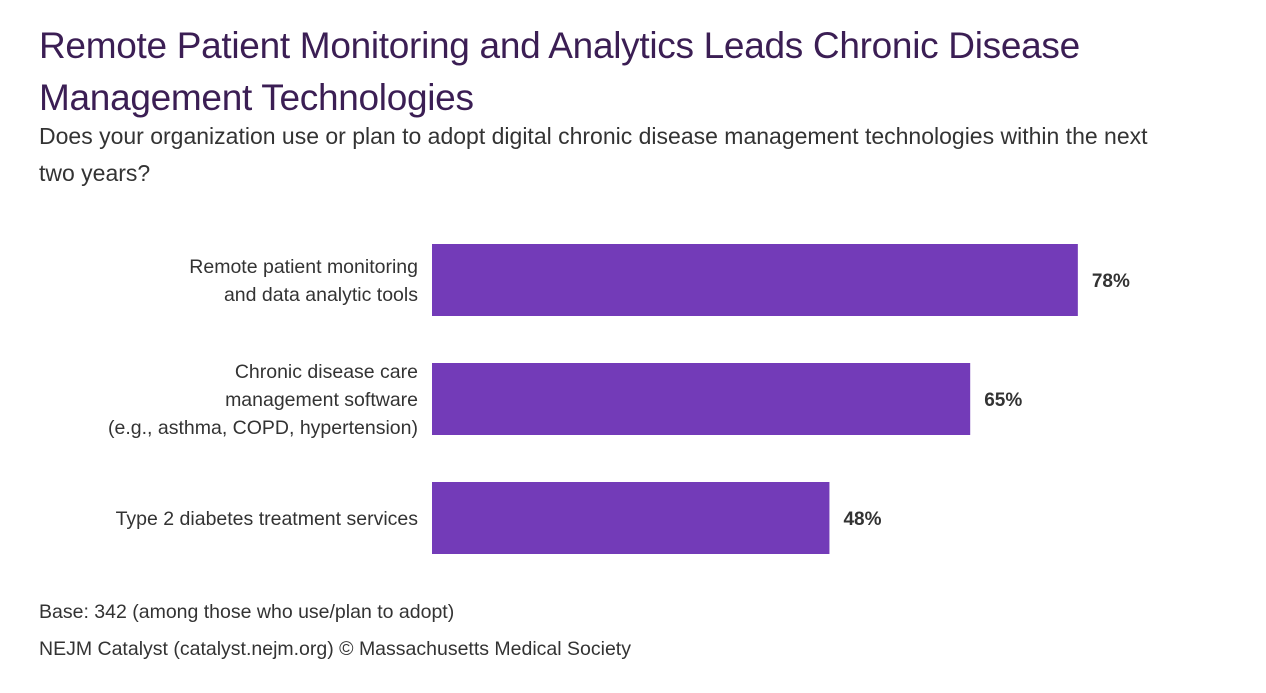  What do you see at coordinates (1111, 281) in the screenshot?
I see `value-label: 78%` at bounding box center [1111, 281].